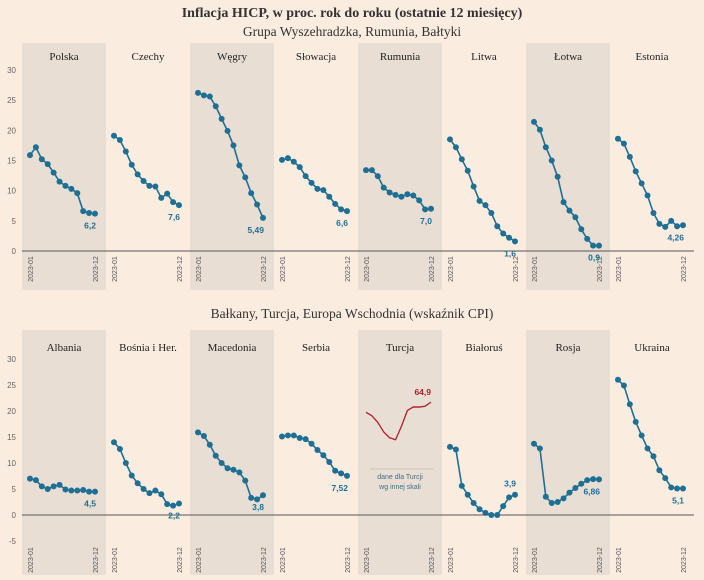 This screenshot has width=704, height=580. I want to click on facet-title: Słowacja, so click(316, 57).